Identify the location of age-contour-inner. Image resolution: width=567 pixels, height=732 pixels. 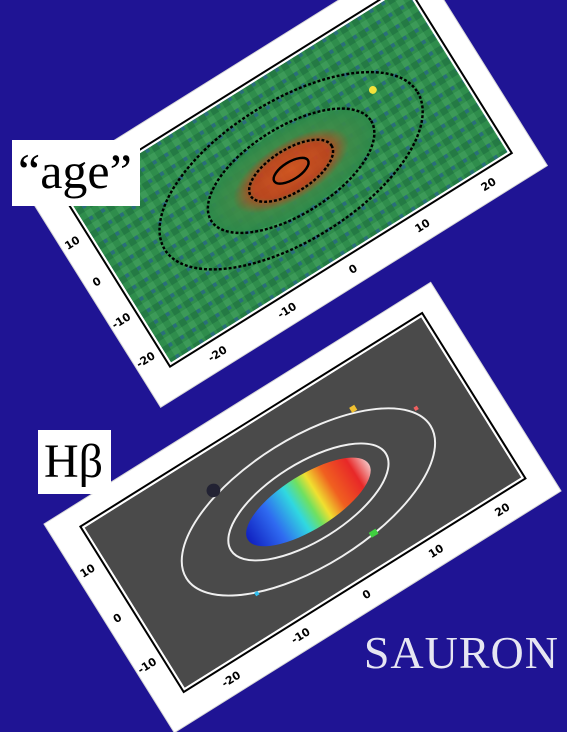
(291, 171).